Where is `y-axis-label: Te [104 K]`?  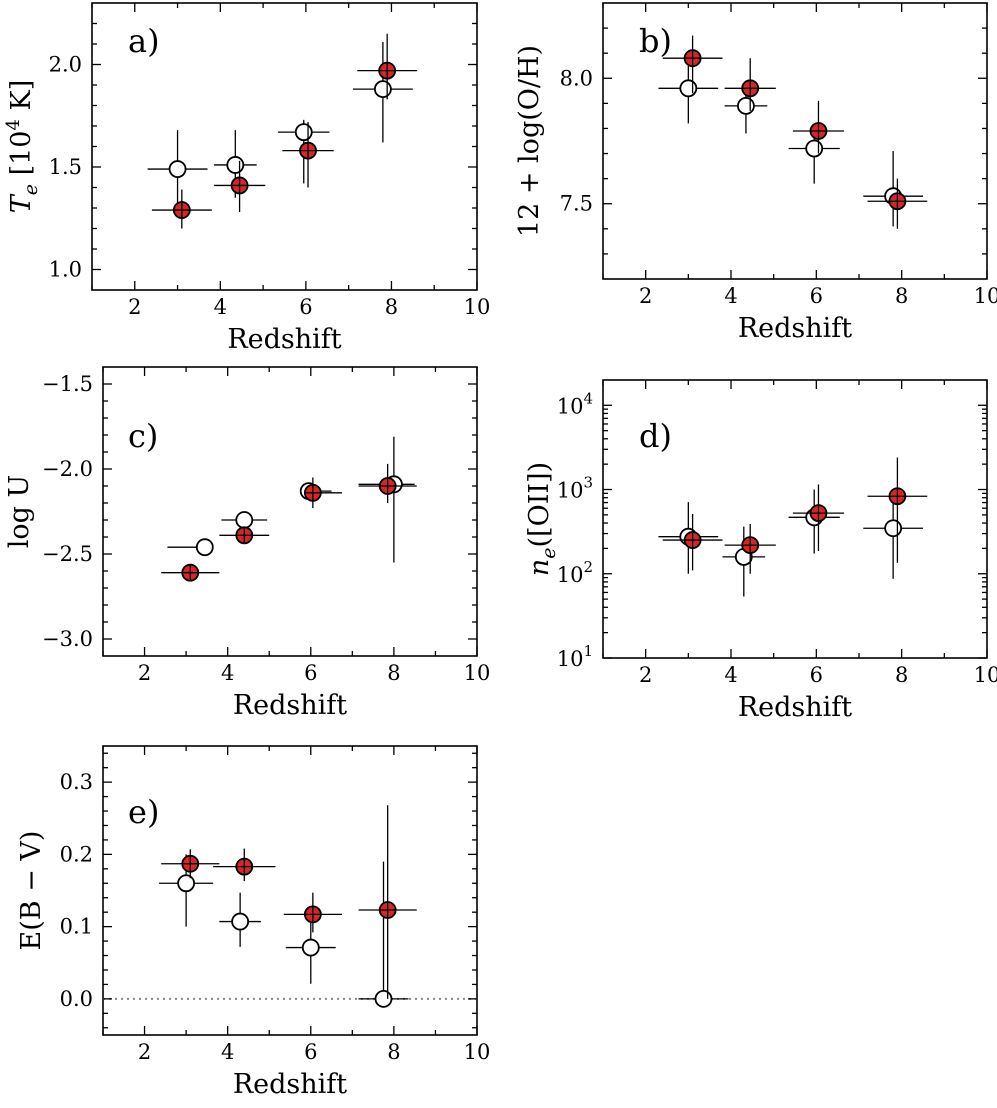 y-axis-label: Te [104 K] is located at coordinates (22, 147).